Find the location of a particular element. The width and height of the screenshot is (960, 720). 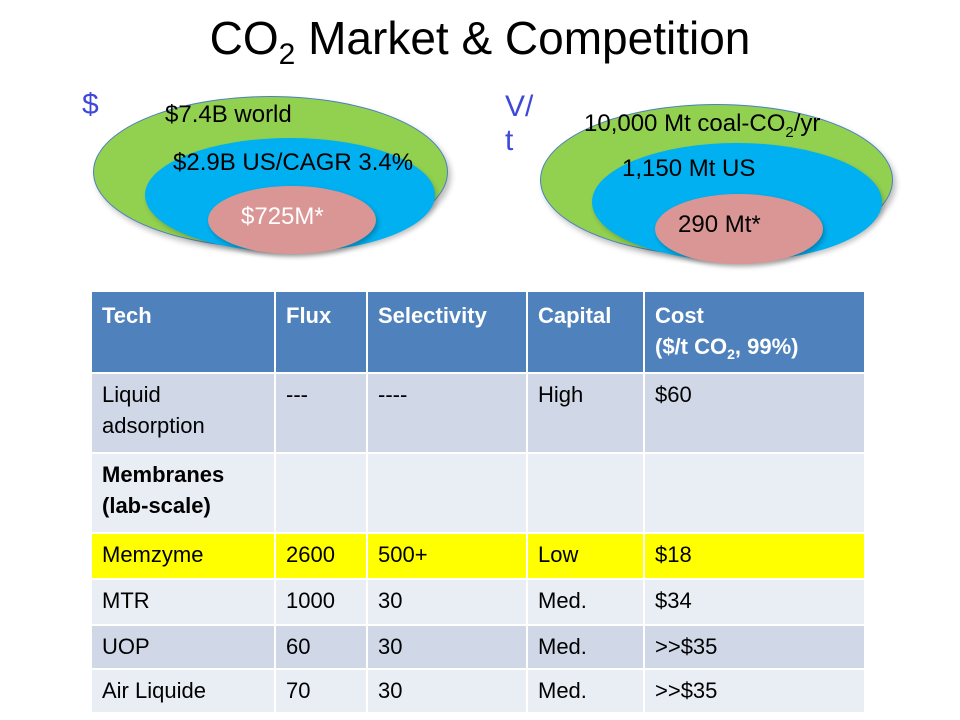

header-capital: Capital is located at coordinates (585, 332).